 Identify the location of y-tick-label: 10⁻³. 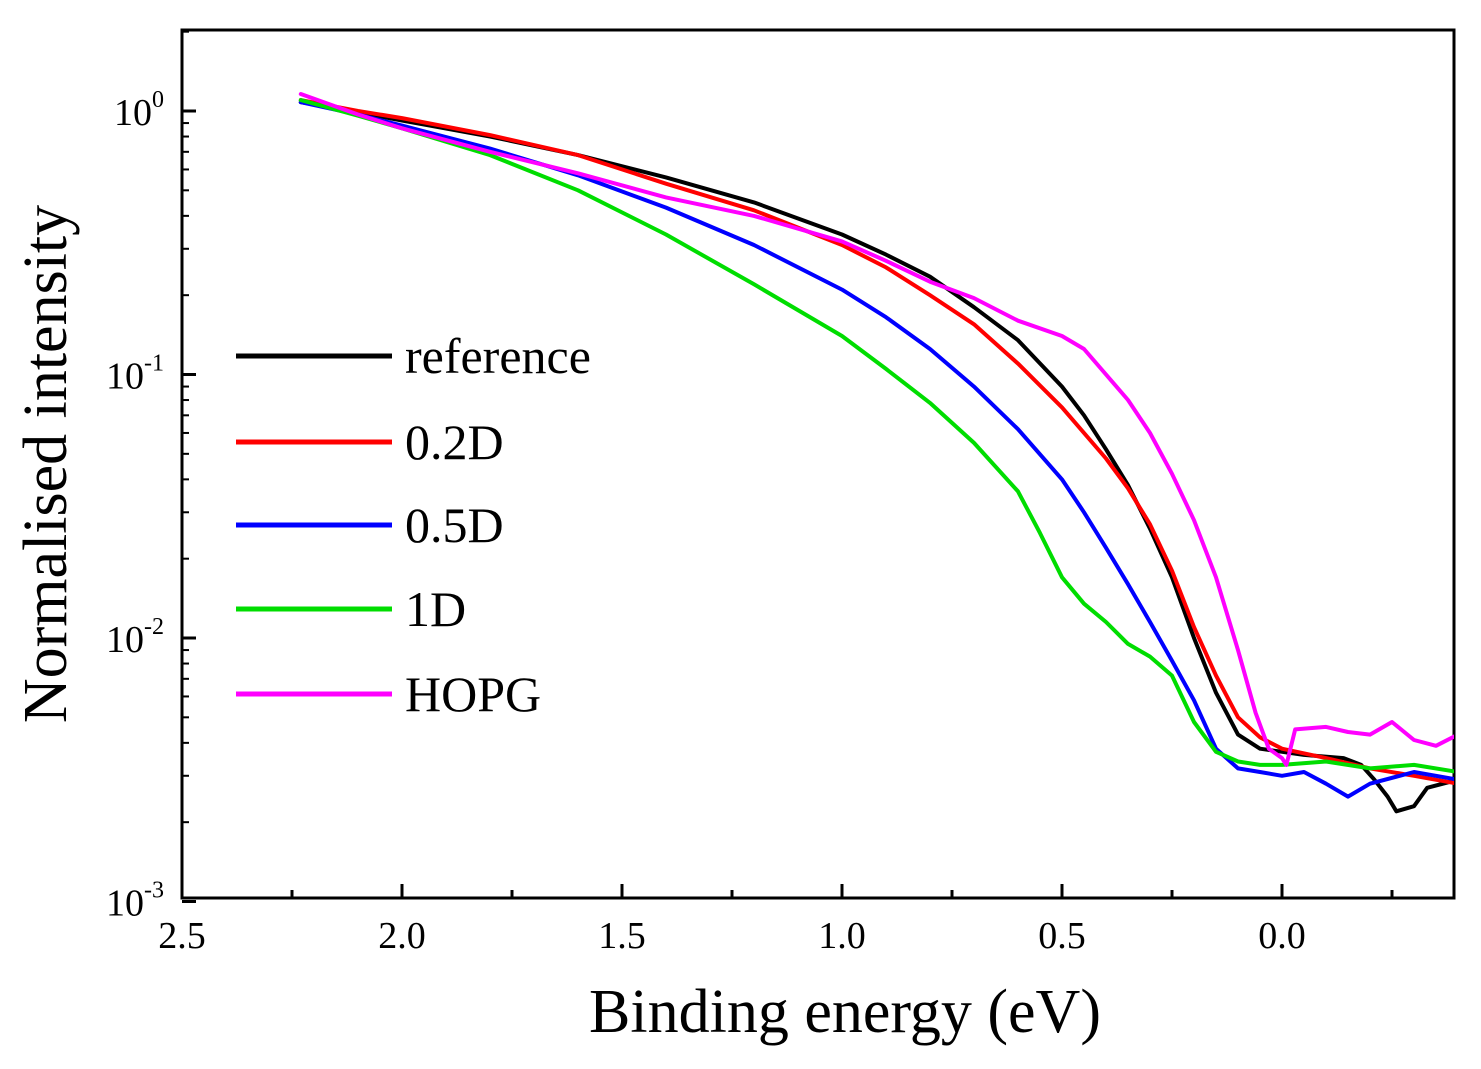
(135, 901).